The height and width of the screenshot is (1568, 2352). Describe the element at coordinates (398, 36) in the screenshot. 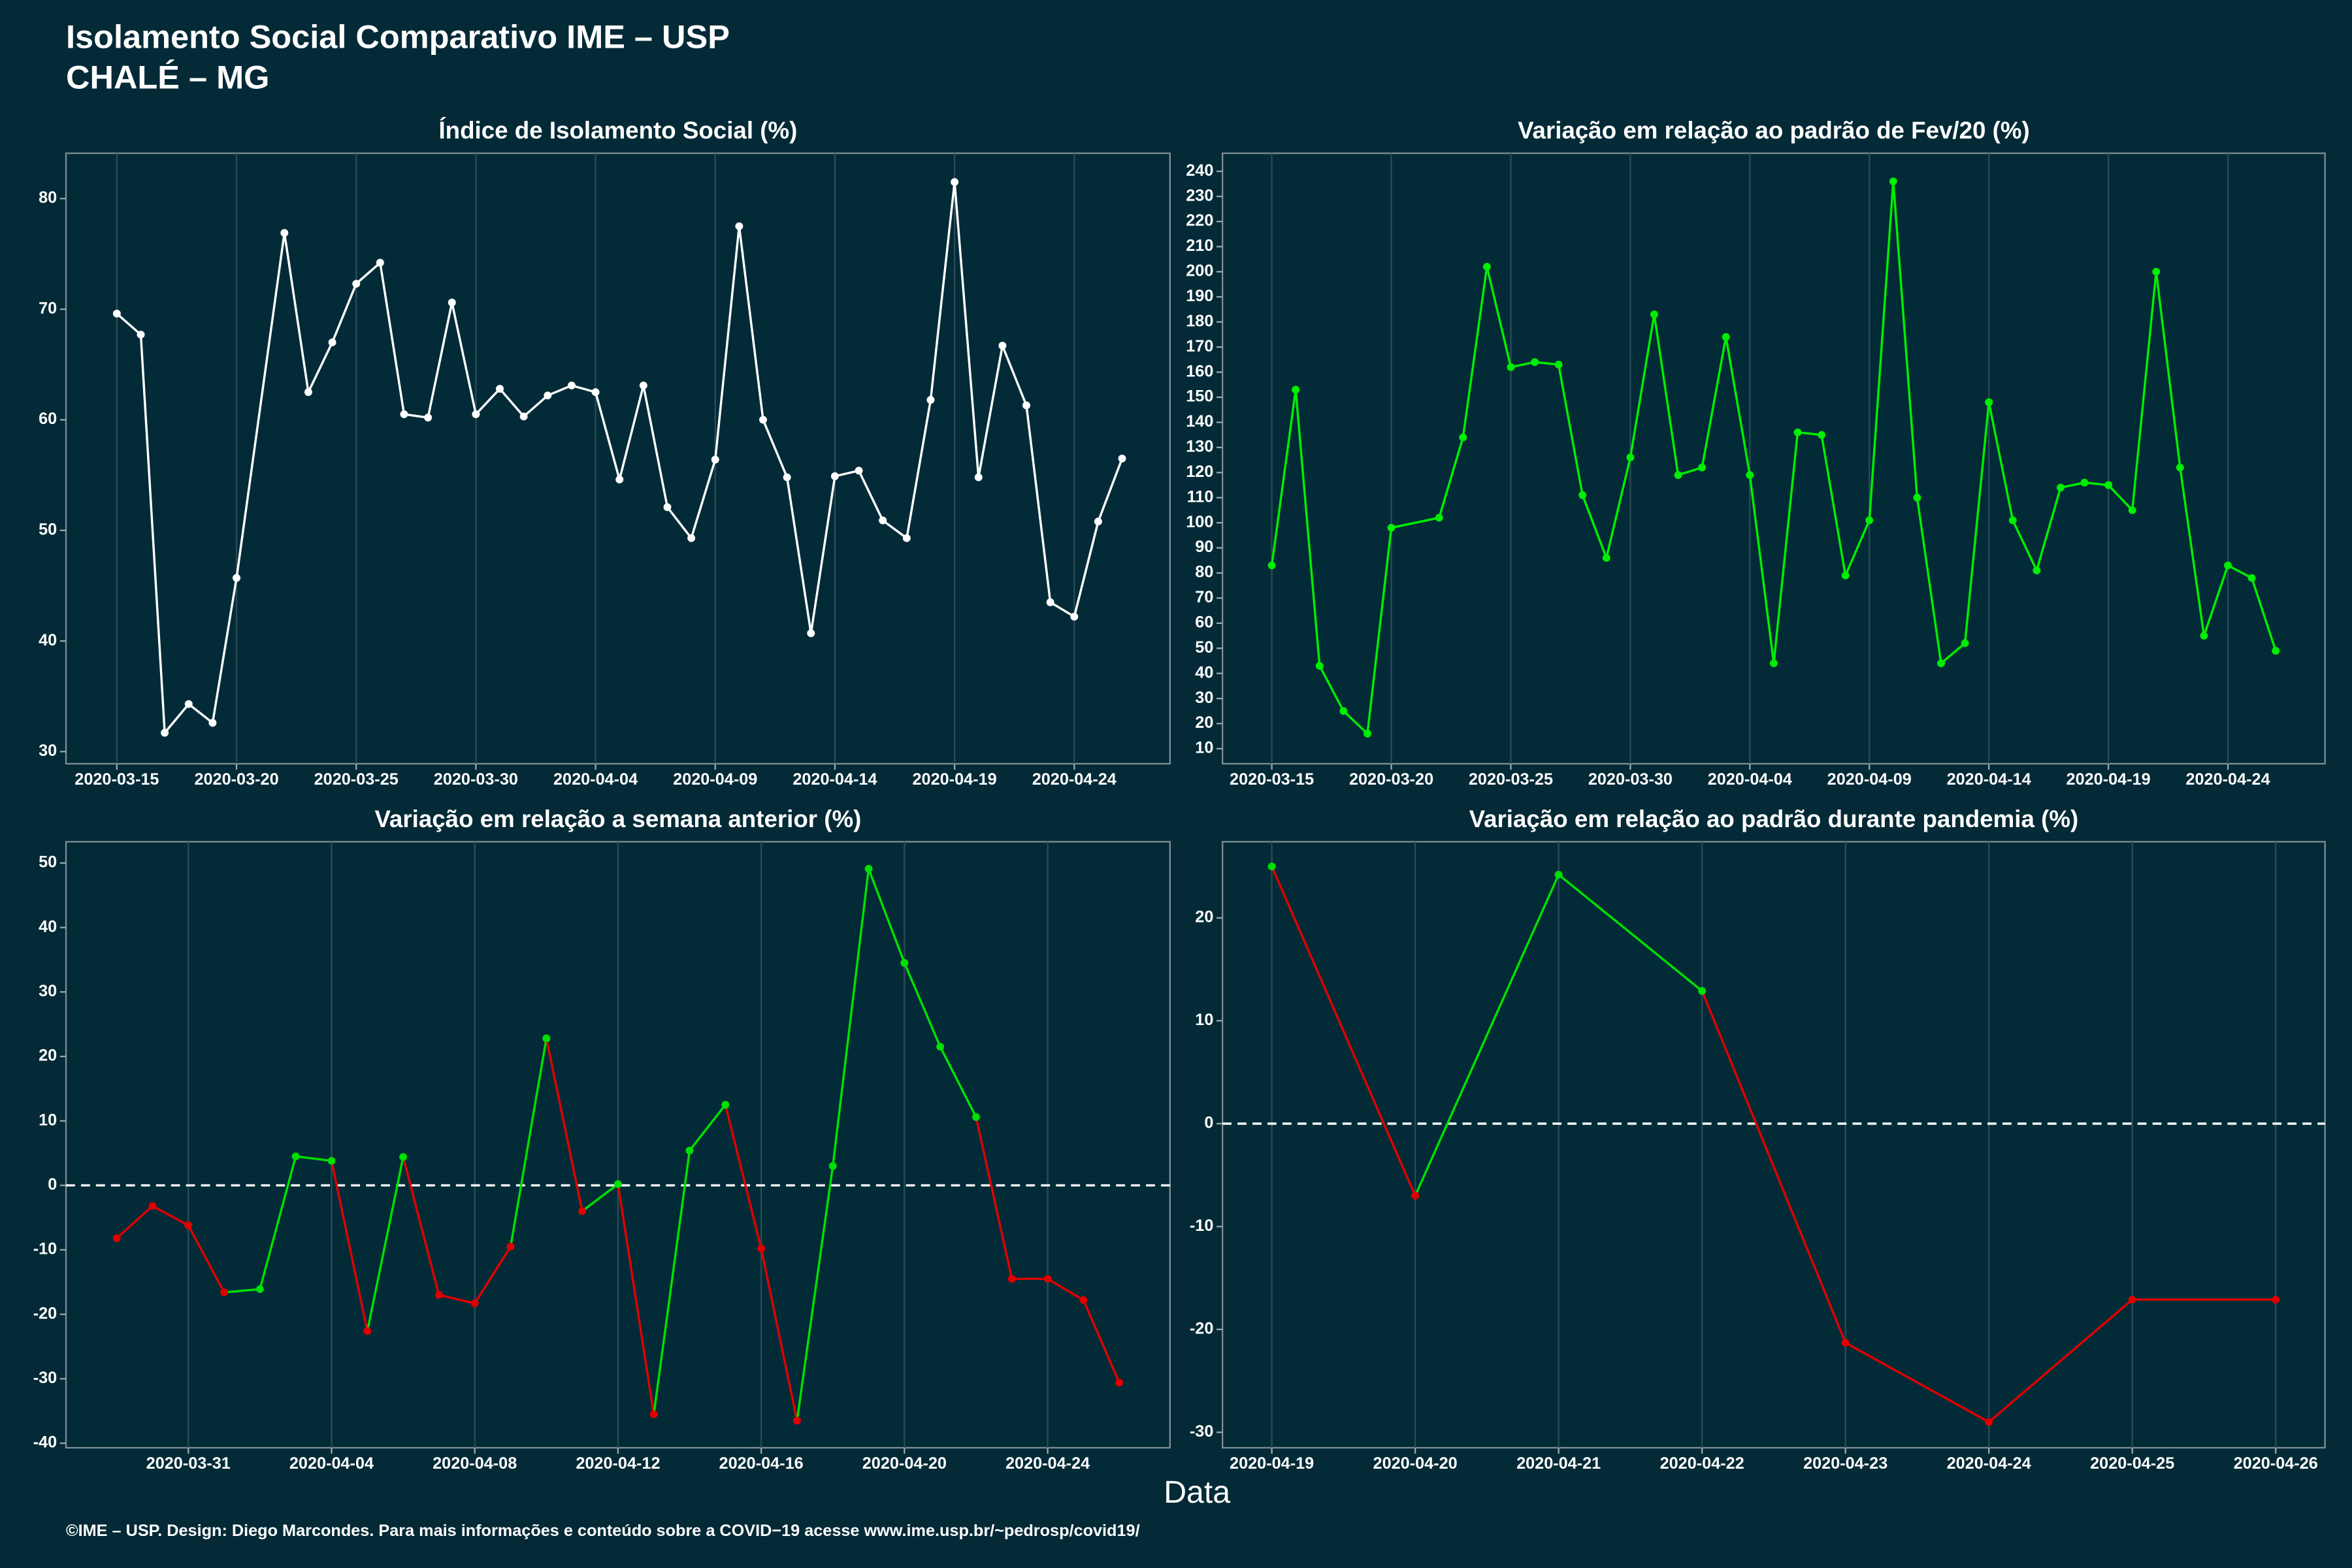

I see `main-title: Isolamento Social Comparativo IME – USP` at that location.